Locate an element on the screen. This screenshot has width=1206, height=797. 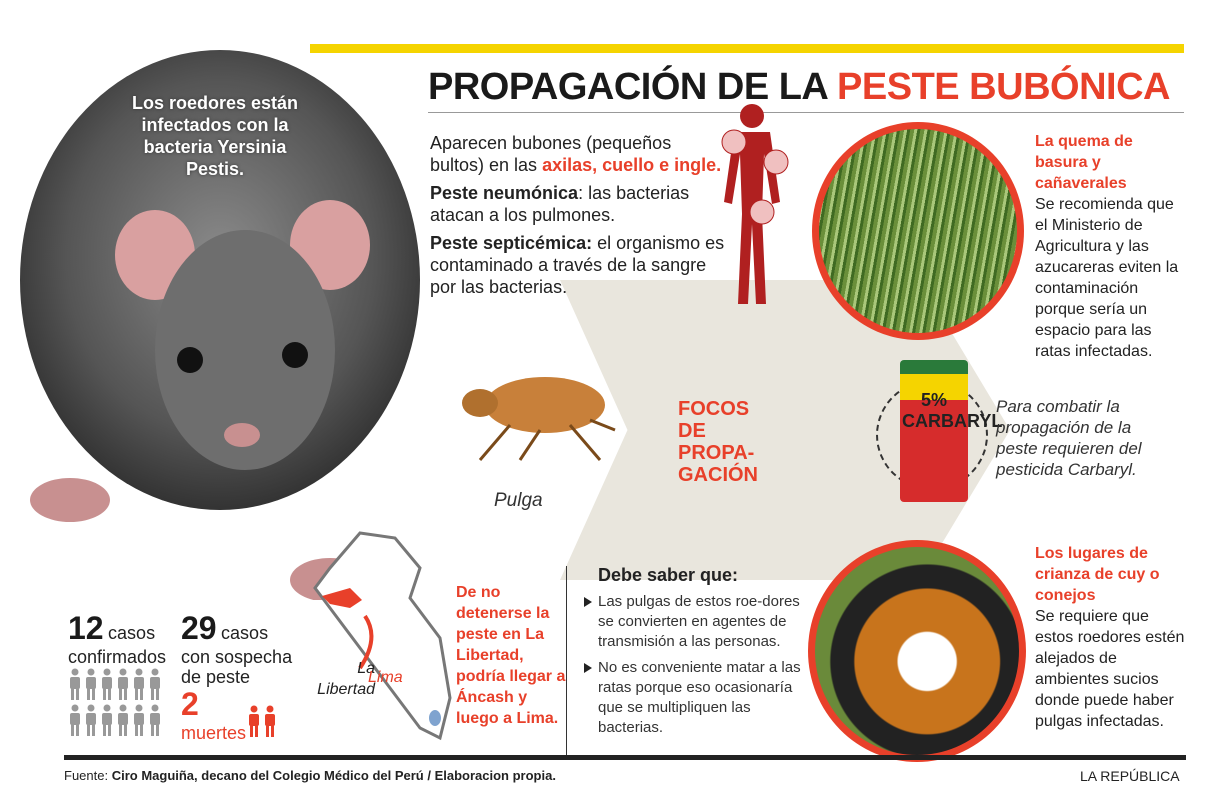
flea-label: Pulga is located at coordinates (518, 500).